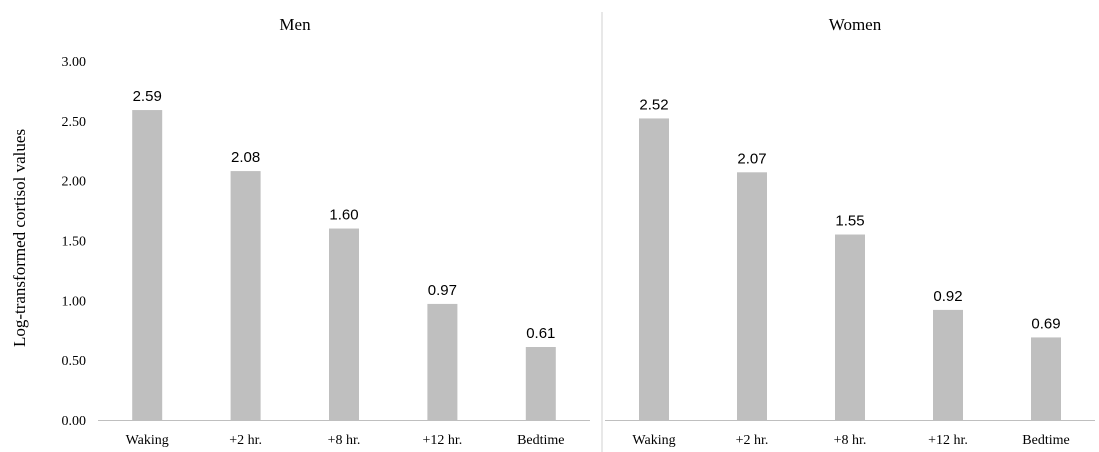 The height and width of the screenshot is (452, 1099). I want to click on men-x-tick-label: +12 hr., so click(443, 440).